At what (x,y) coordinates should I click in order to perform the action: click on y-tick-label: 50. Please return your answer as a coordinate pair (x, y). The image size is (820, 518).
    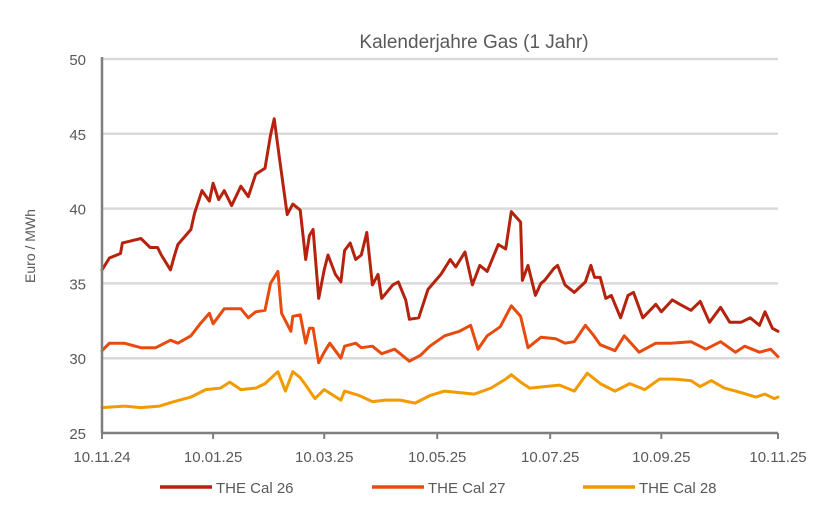
    Looking at the image, I should click on (77, 60).